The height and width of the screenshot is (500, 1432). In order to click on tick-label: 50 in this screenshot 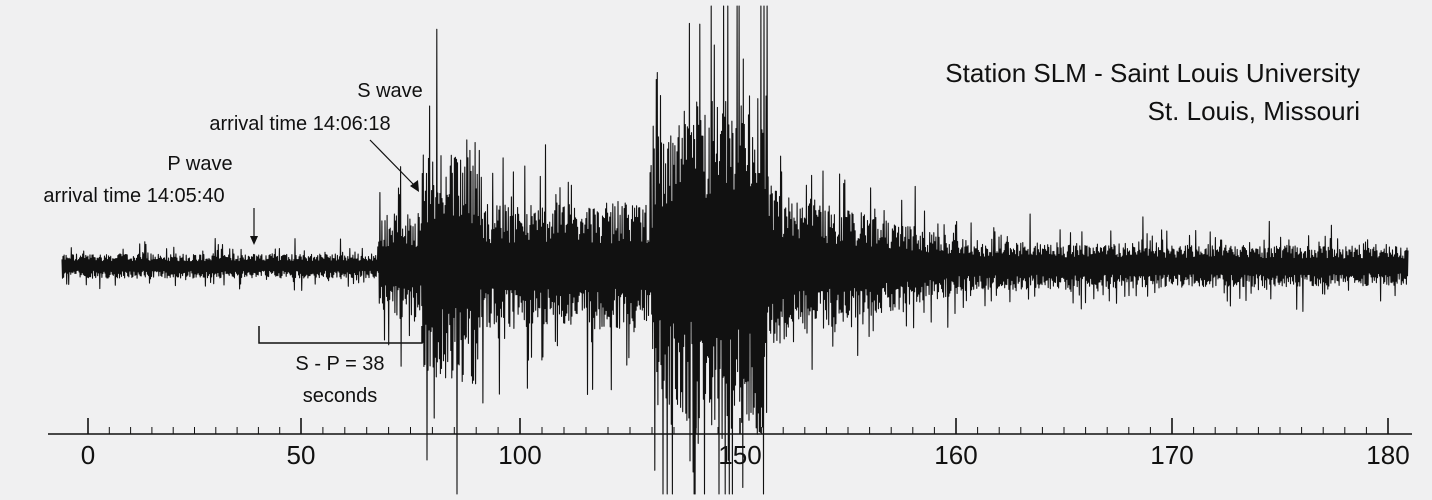, I will do `click(301, 455)`.